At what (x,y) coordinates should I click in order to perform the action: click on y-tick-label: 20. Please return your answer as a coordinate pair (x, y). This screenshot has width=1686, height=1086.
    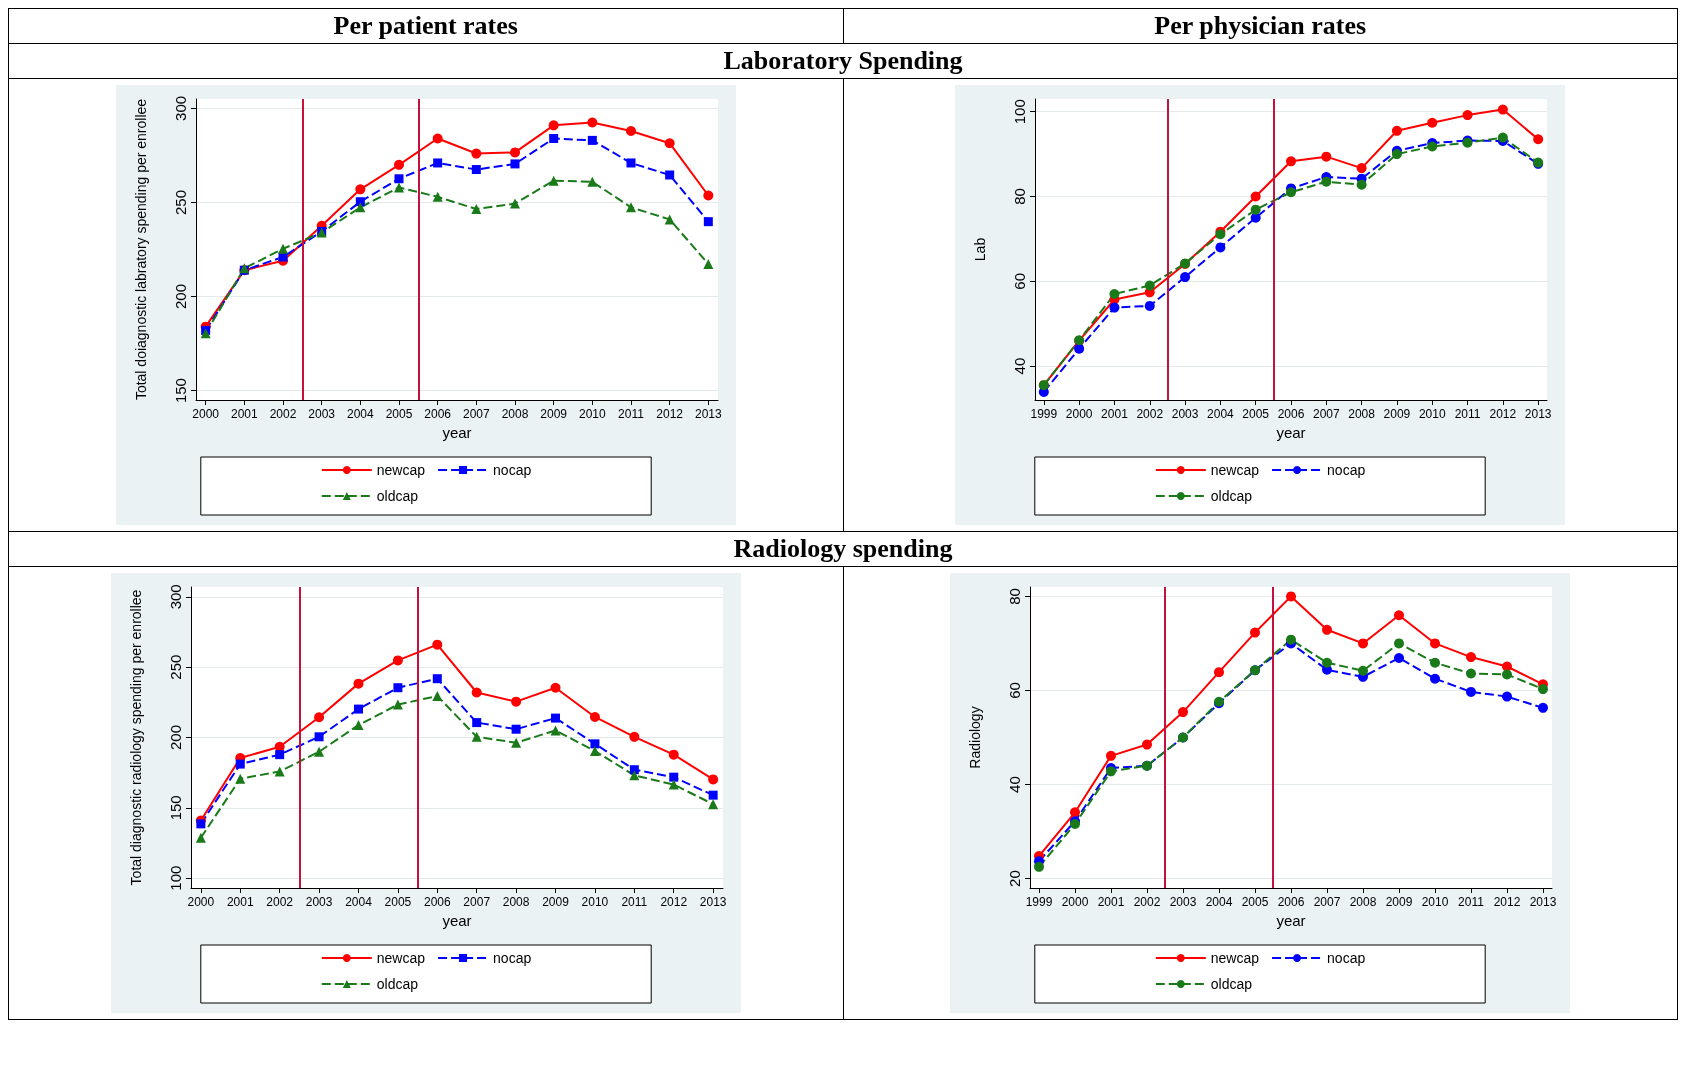
    Looking at the image, I should click on (1015, 878).